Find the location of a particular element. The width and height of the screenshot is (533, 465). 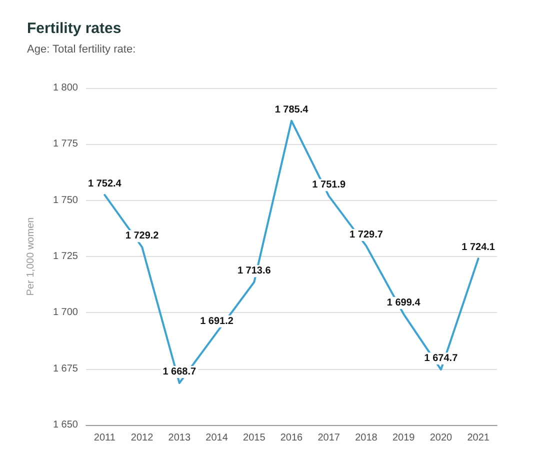

y-tick-label: 1 700 is located at coordinates (65, 312).